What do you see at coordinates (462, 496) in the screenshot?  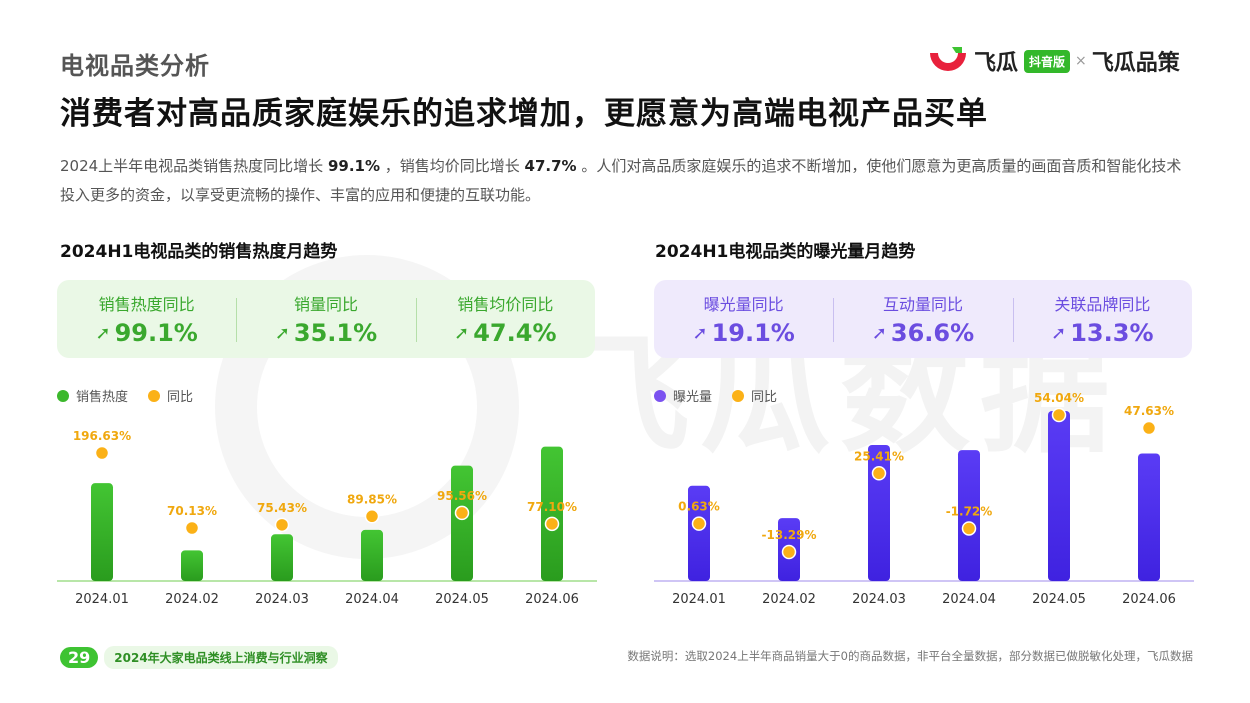 I see `yoy-label-2024.05: 95.56%` at bounding box center [462, 496].